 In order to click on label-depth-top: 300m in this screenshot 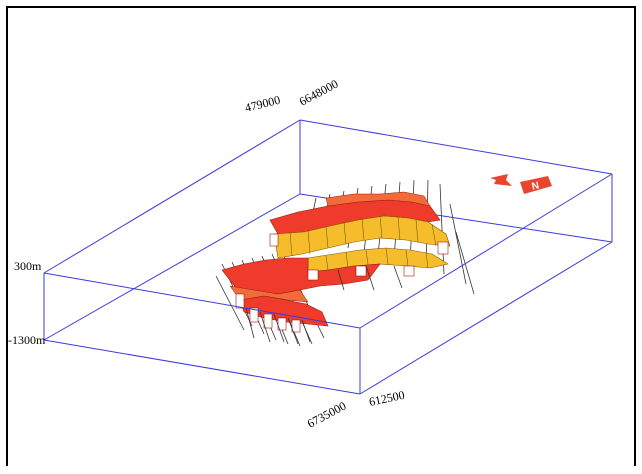, I will do `click(28, 266)`.